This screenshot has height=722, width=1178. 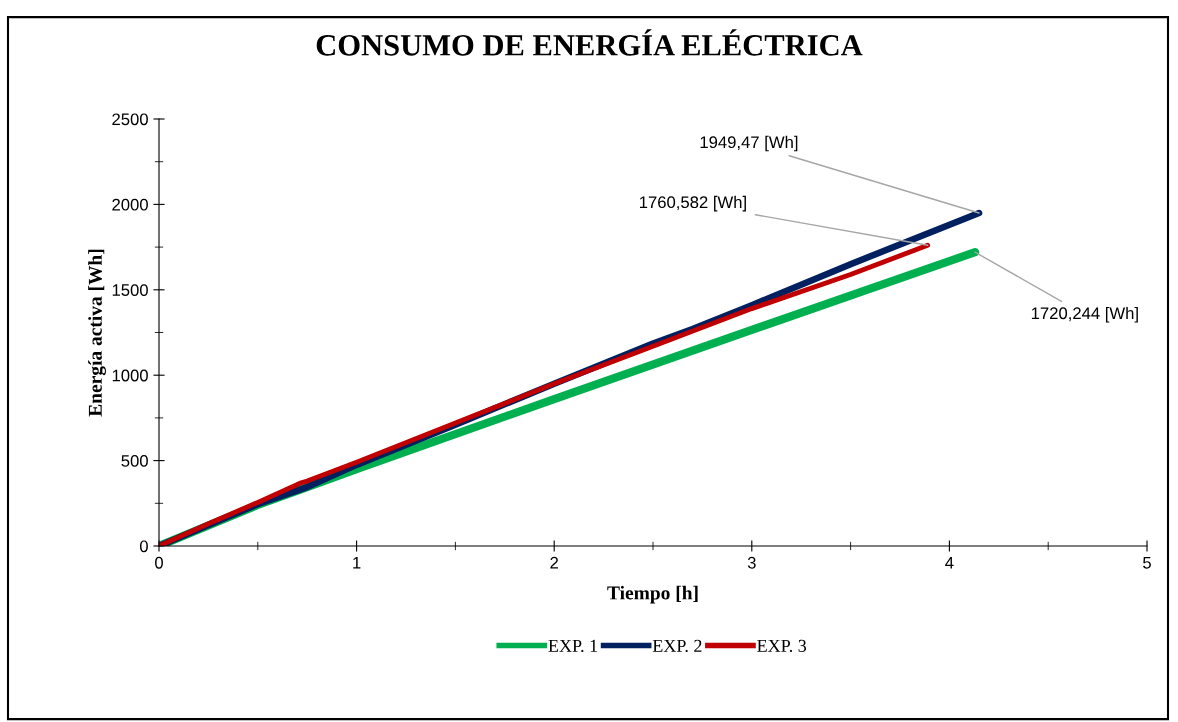 I want to click on chart-title: CONSUMO DE ENERGÍA ELÉCTRICA, so click(x=589, y=42).